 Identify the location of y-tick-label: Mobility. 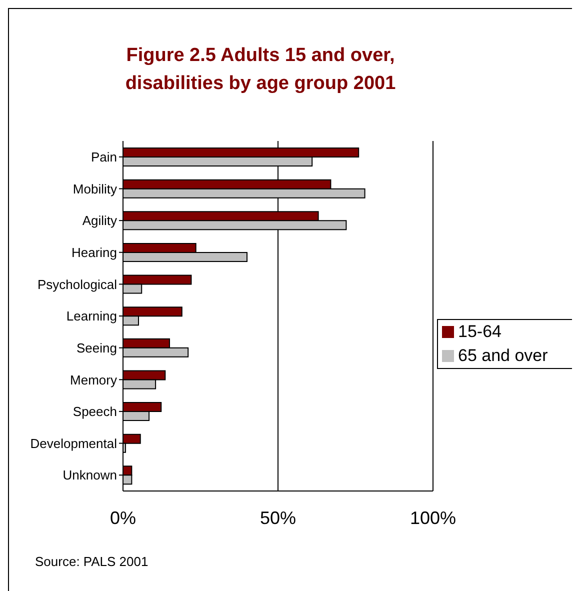
(95, 188).